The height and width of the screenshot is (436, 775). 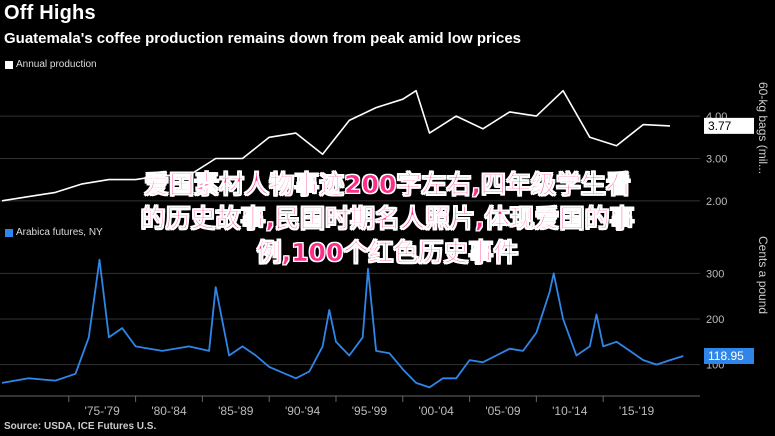 What do you see at coordinates (437, 411) in the screenshot?
I see `x-tick-label-5: '00-'04` at bounding box center [437, 411].